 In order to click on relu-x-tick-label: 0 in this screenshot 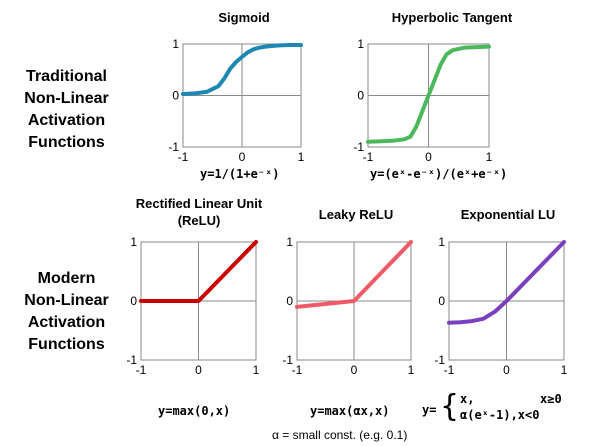, I will do `click(198, 370)`.